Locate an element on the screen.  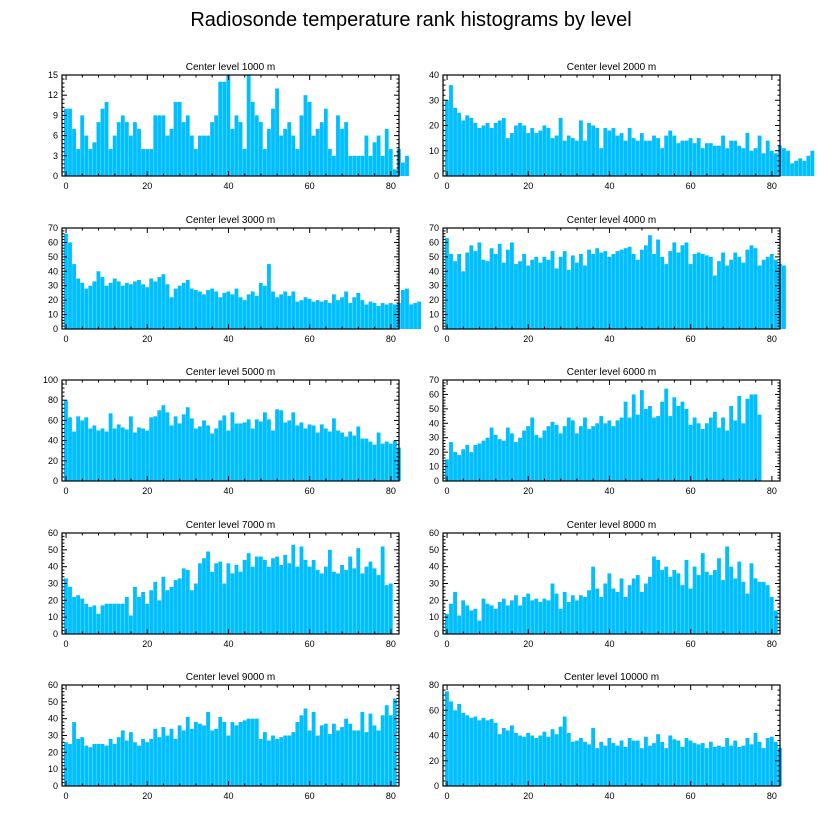
y-tick-label: 30 is located at coordinates (434, 438).